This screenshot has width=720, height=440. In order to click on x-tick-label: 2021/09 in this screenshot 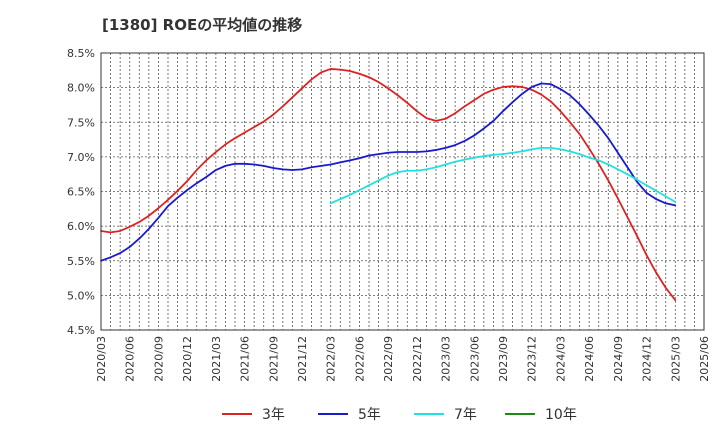, I will do `click(273, 359)`.